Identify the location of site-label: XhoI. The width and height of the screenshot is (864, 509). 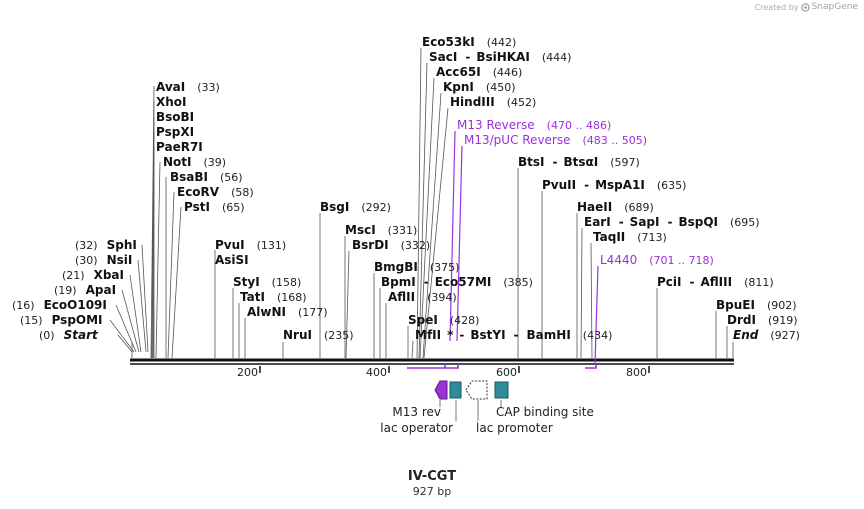
(171, 102).